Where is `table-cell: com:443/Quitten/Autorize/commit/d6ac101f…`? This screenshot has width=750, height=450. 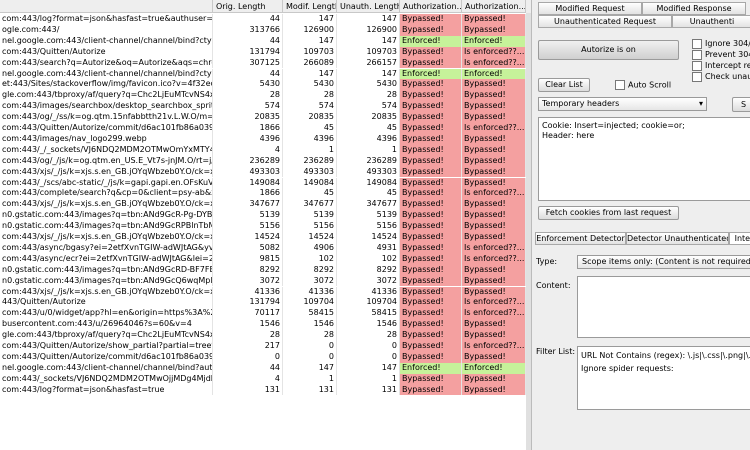 table-cell: com:443/Quitten/Autorize/commit/d6ac101f… is located at coordinates (106, 128).